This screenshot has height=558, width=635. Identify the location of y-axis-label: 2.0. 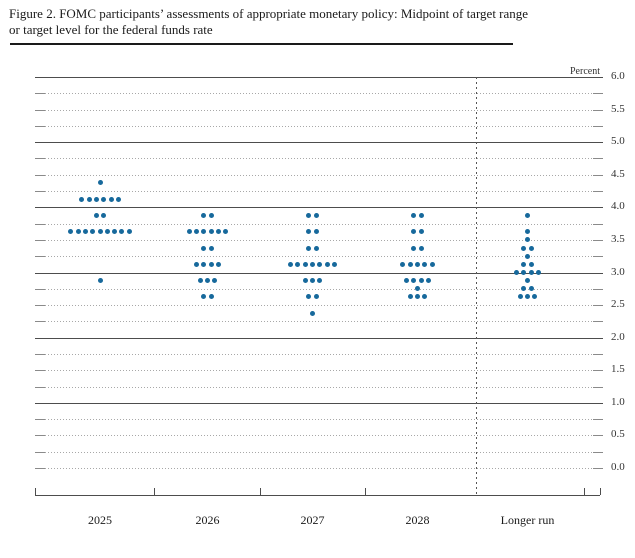
(618, 337).